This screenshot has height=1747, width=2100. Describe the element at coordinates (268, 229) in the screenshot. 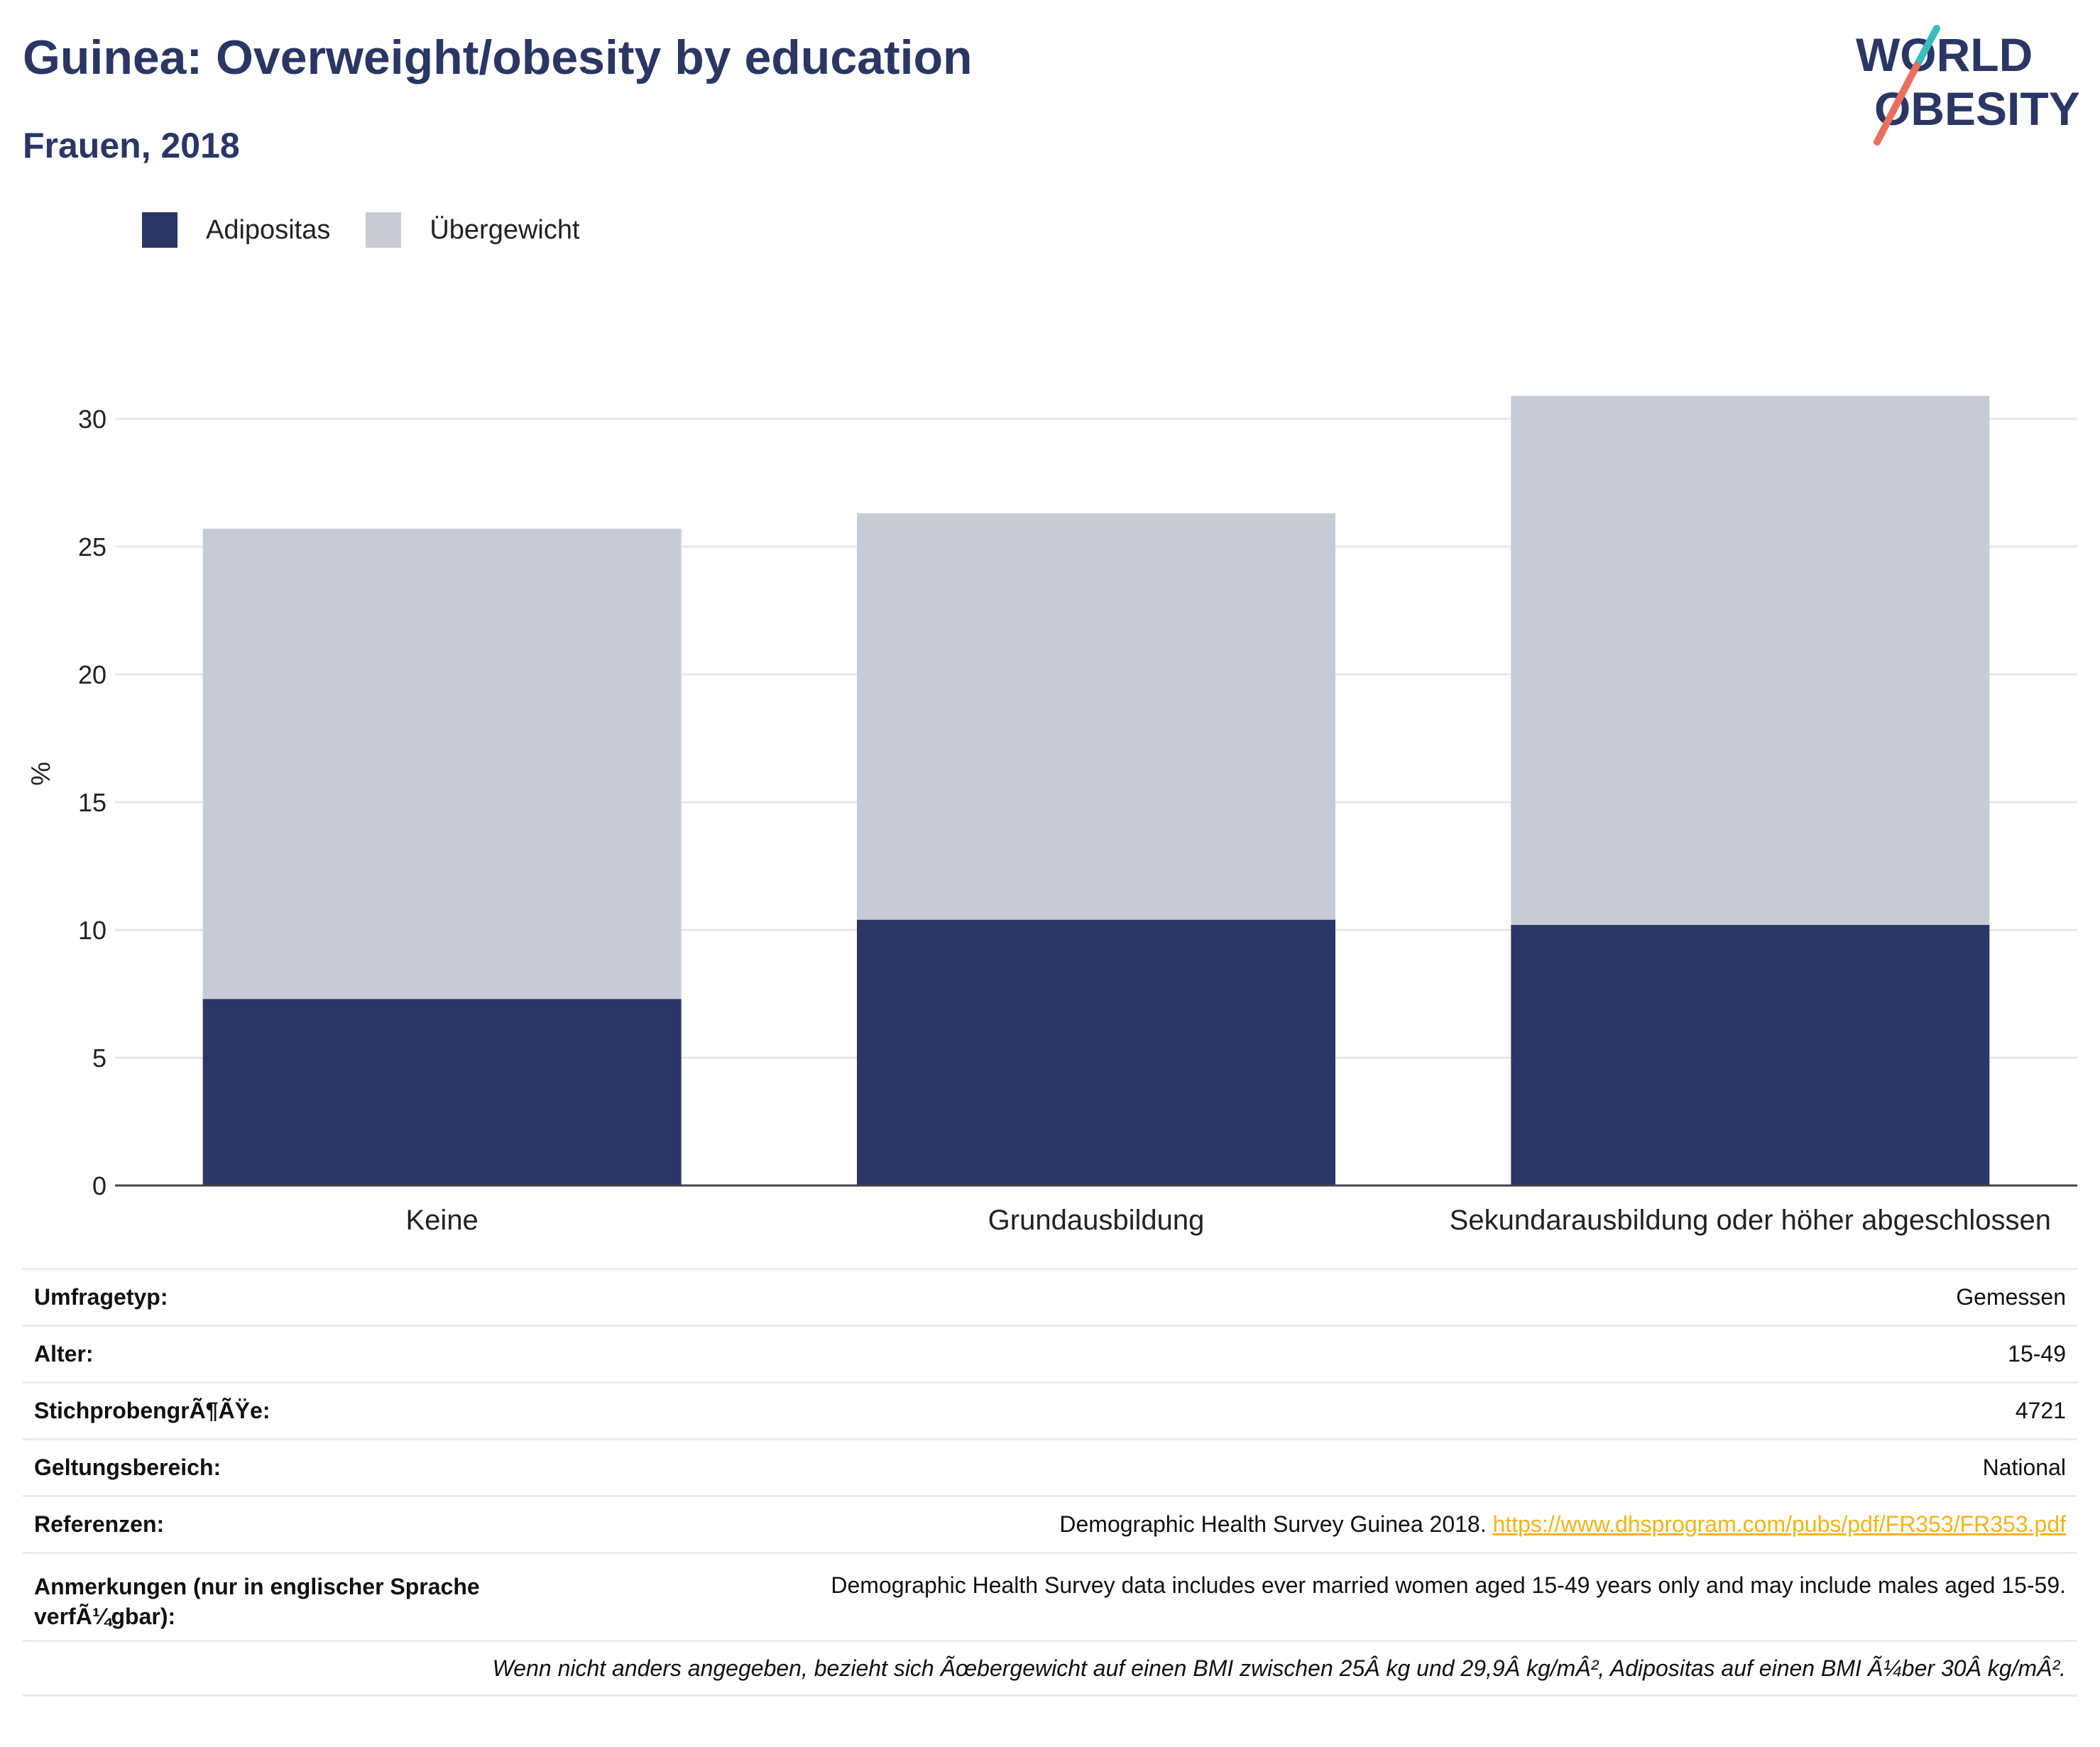

I see `legend-label-obesity: Adipositas` at that location.